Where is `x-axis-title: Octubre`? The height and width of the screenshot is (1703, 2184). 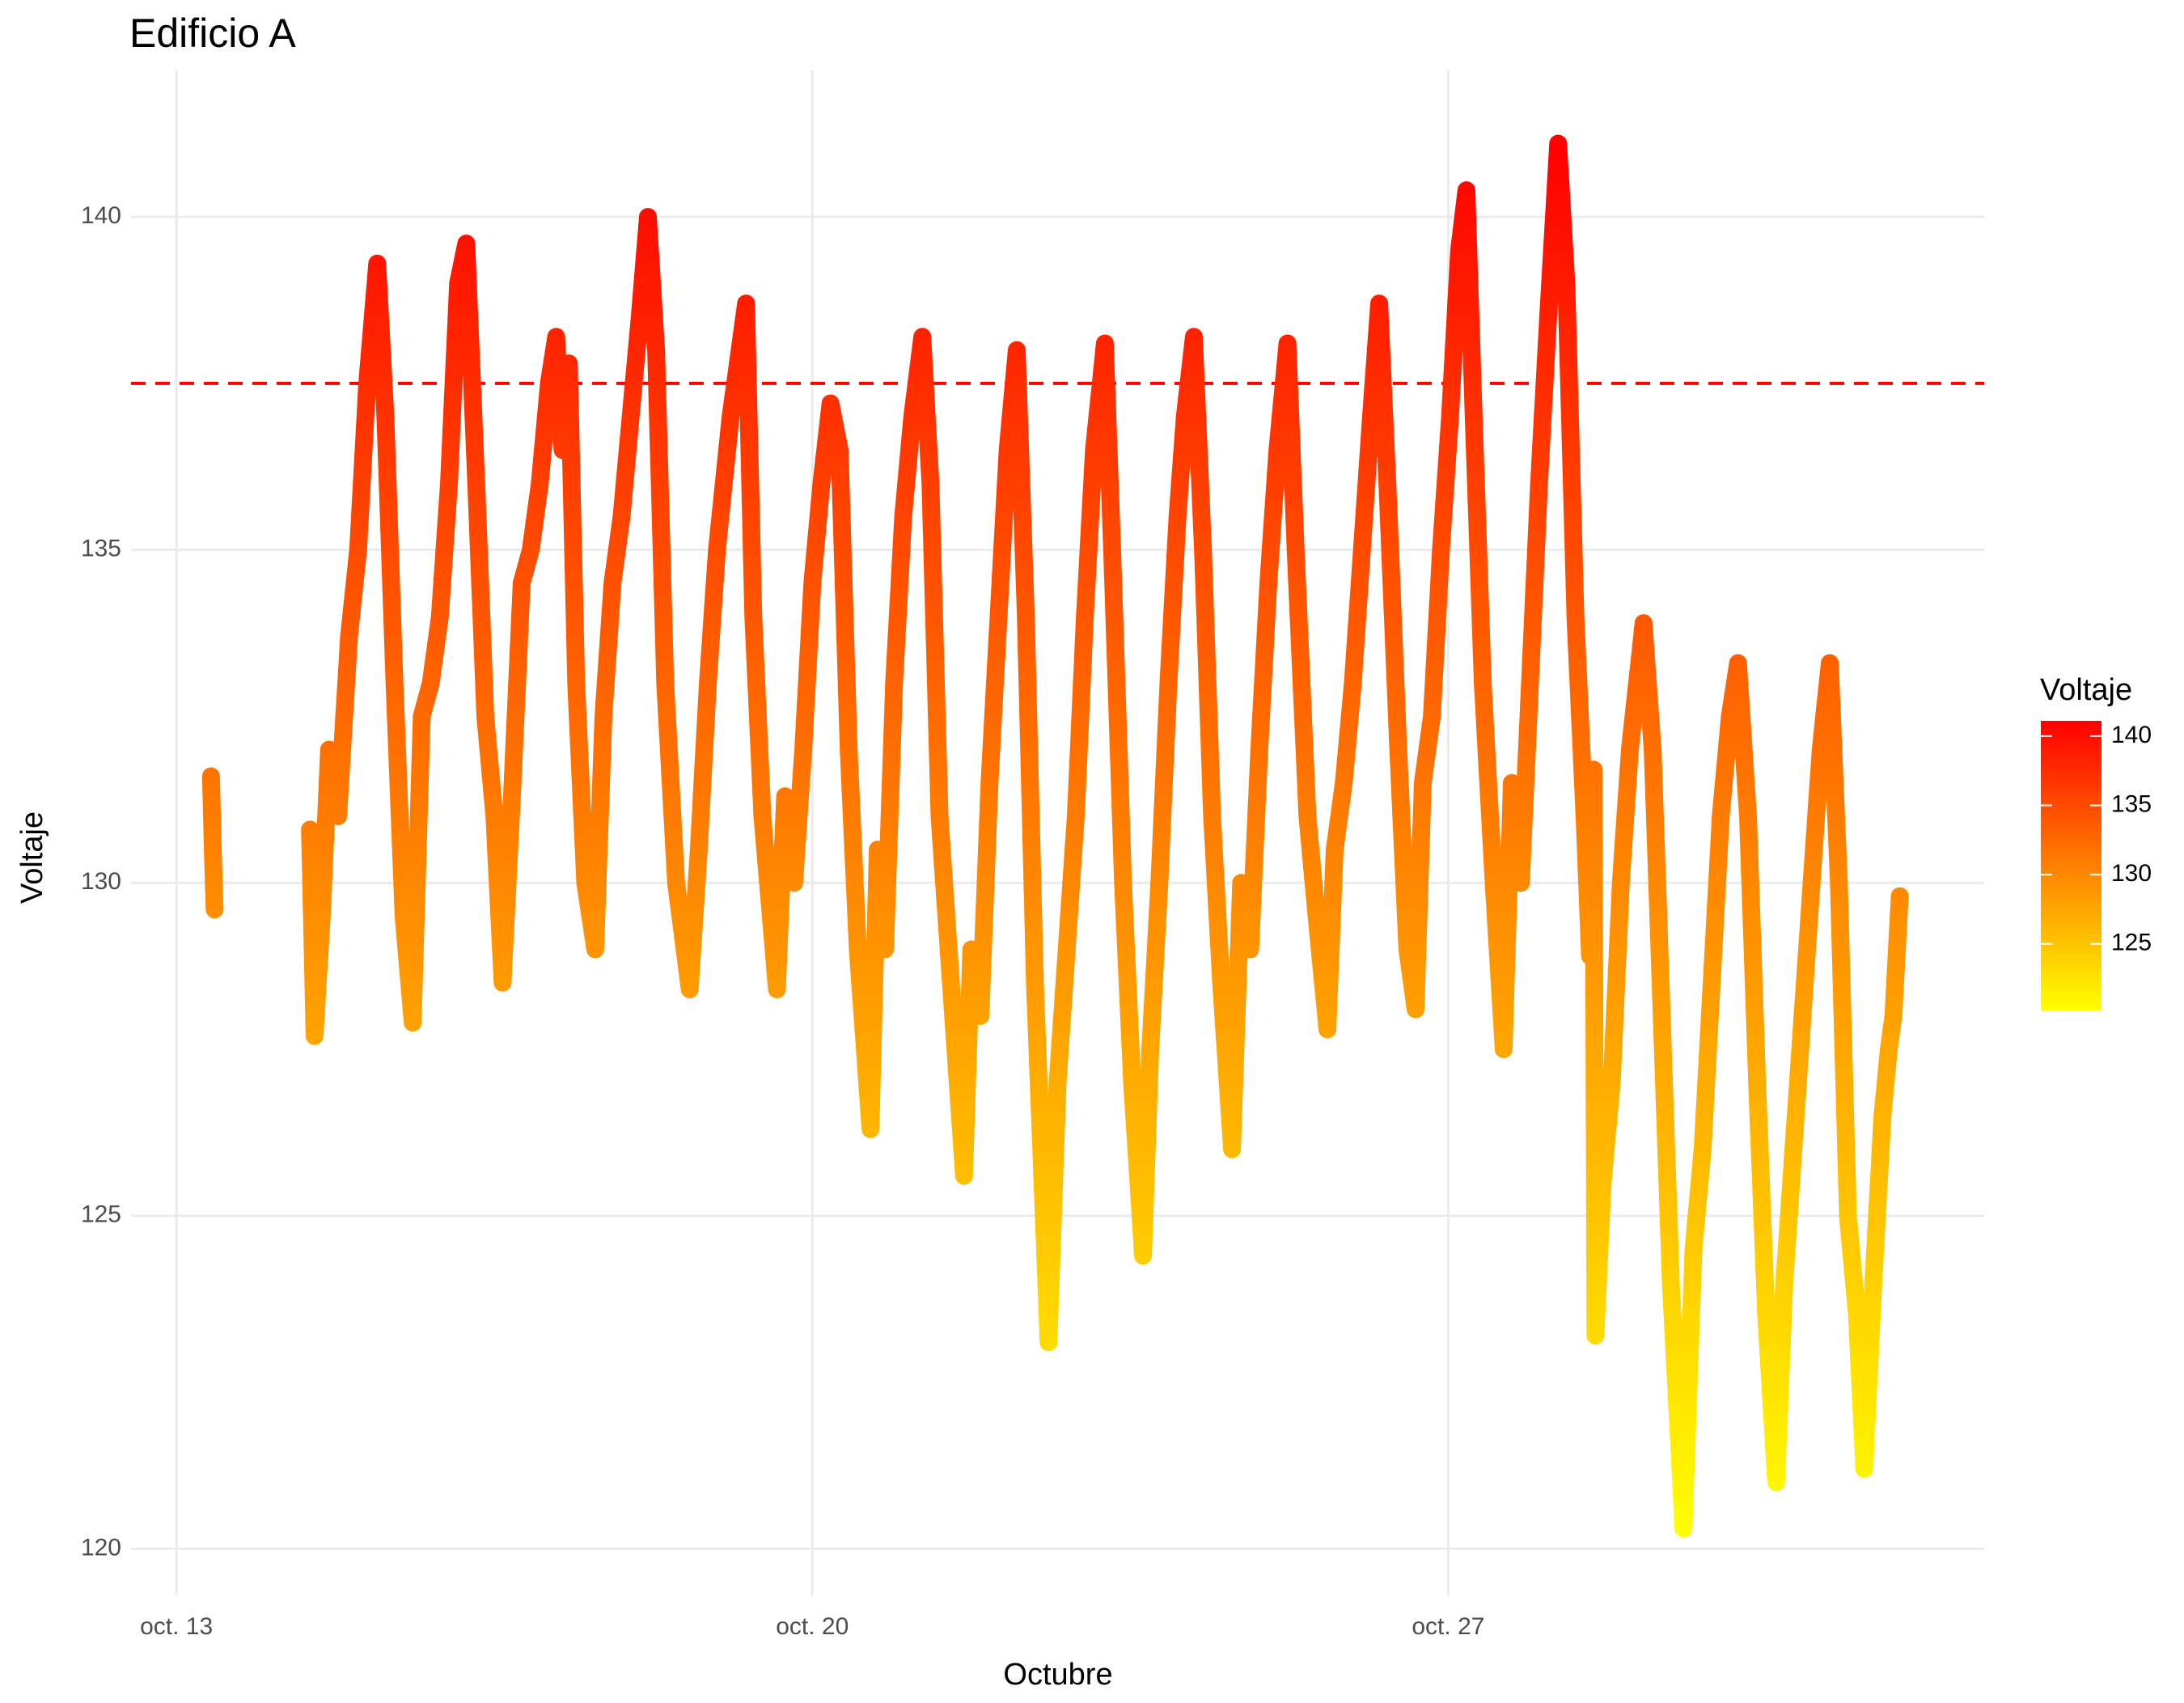
x-axis-title: Octubre is located at coordinates (1057, 1675).